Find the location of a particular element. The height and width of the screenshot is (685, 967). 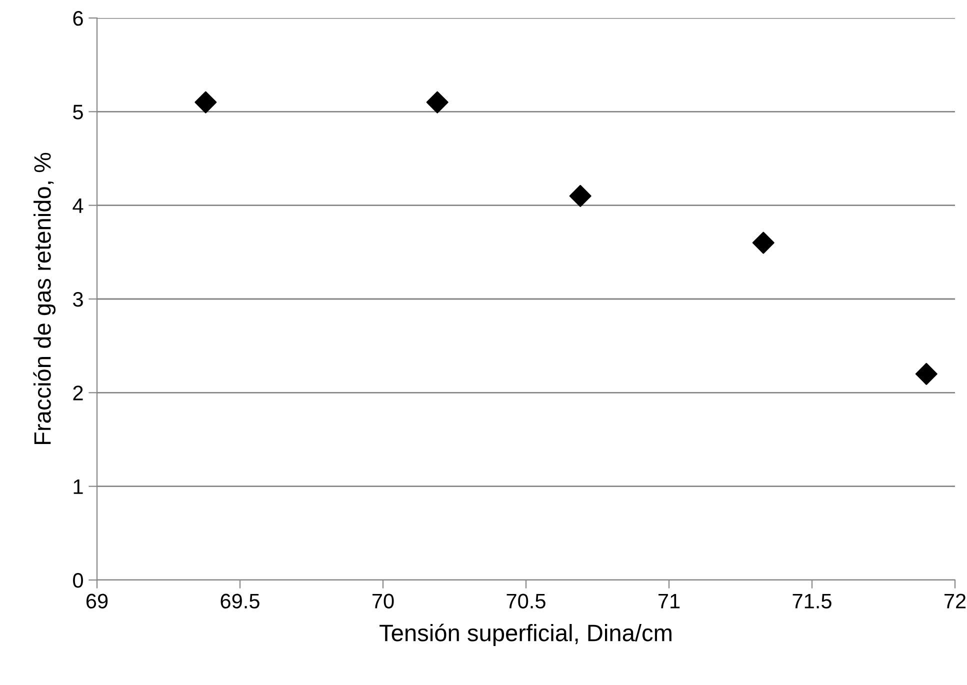

y-tick-label: 6 is located at coordinates (78, 18).